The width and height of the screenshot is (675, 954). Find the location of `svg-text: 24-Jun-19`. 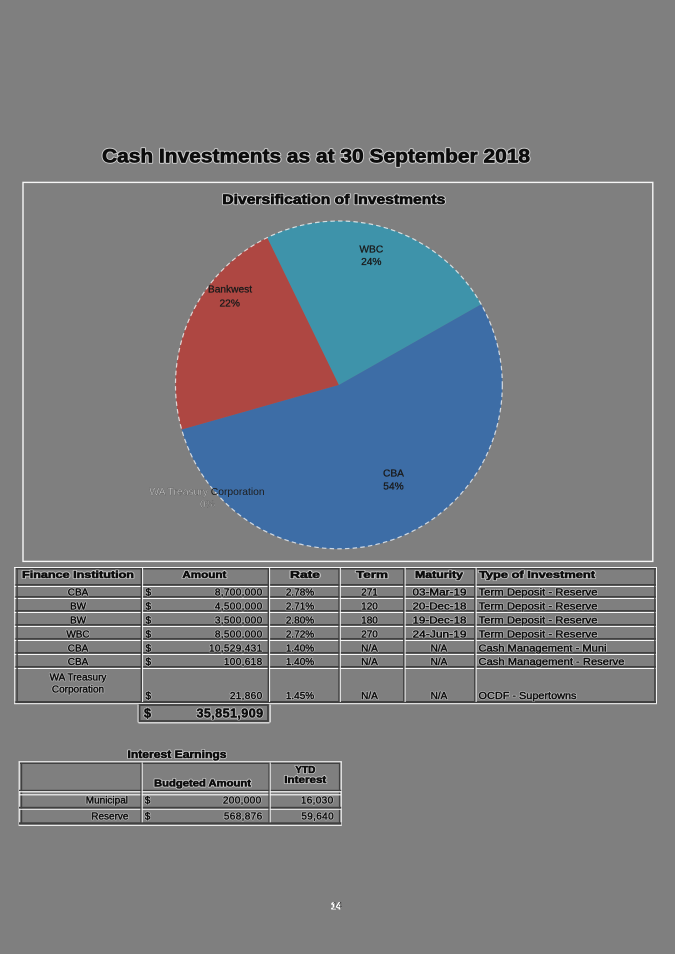

svg-text: 24-Jun-19 is located at coordinates (440, 634).